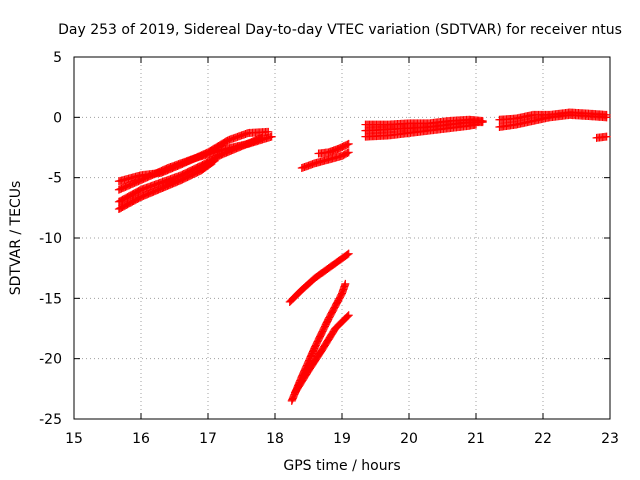 The image size is (640, 480). I want to click on x-tick-label: 18, so click(275, 439).